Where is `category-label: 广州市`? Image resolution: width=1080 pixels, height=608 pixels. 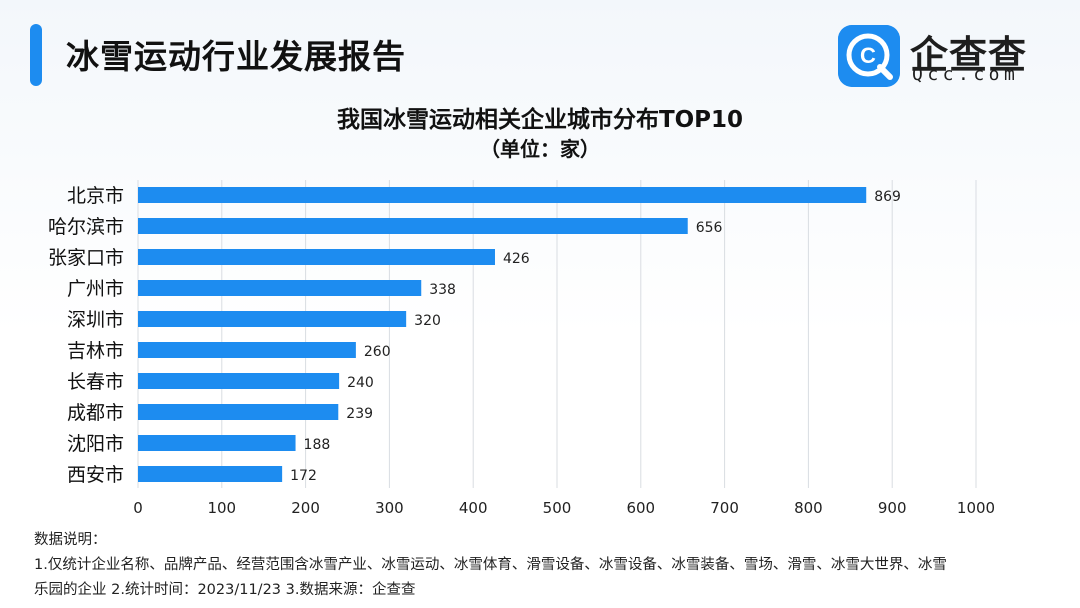 category-label: 广州市 is located at coordinates (95, 289).